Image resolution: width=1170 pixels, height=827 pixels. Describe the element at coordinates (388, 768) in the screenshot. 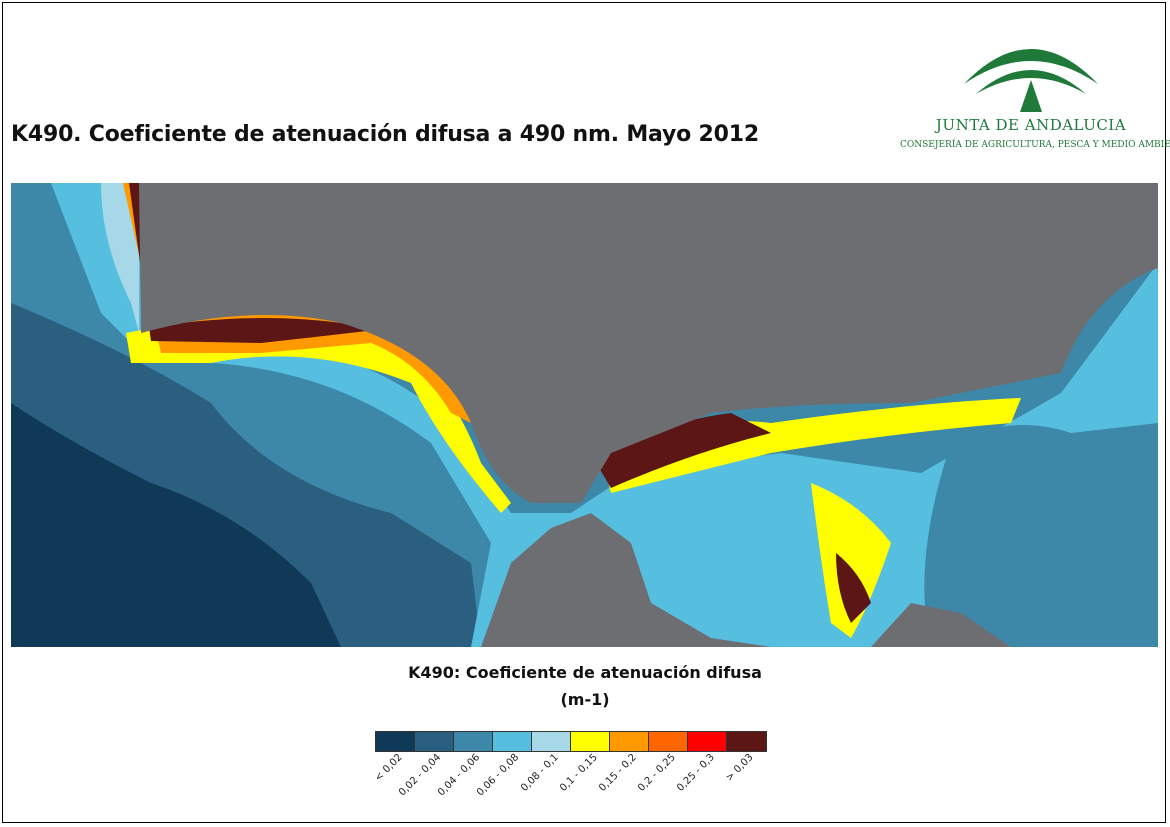

I see `legend-label: < 0,02` at that location.